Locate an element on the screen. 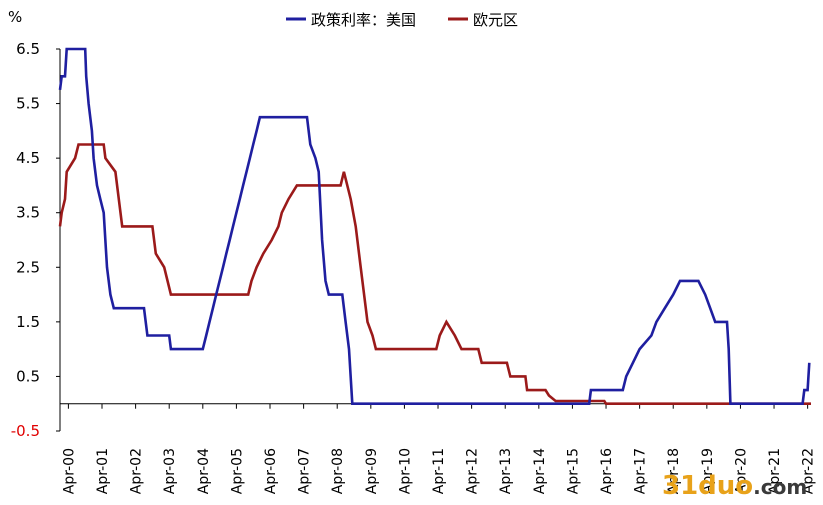  y-tick-label: 0.5 is located at coordinates (28, 376).